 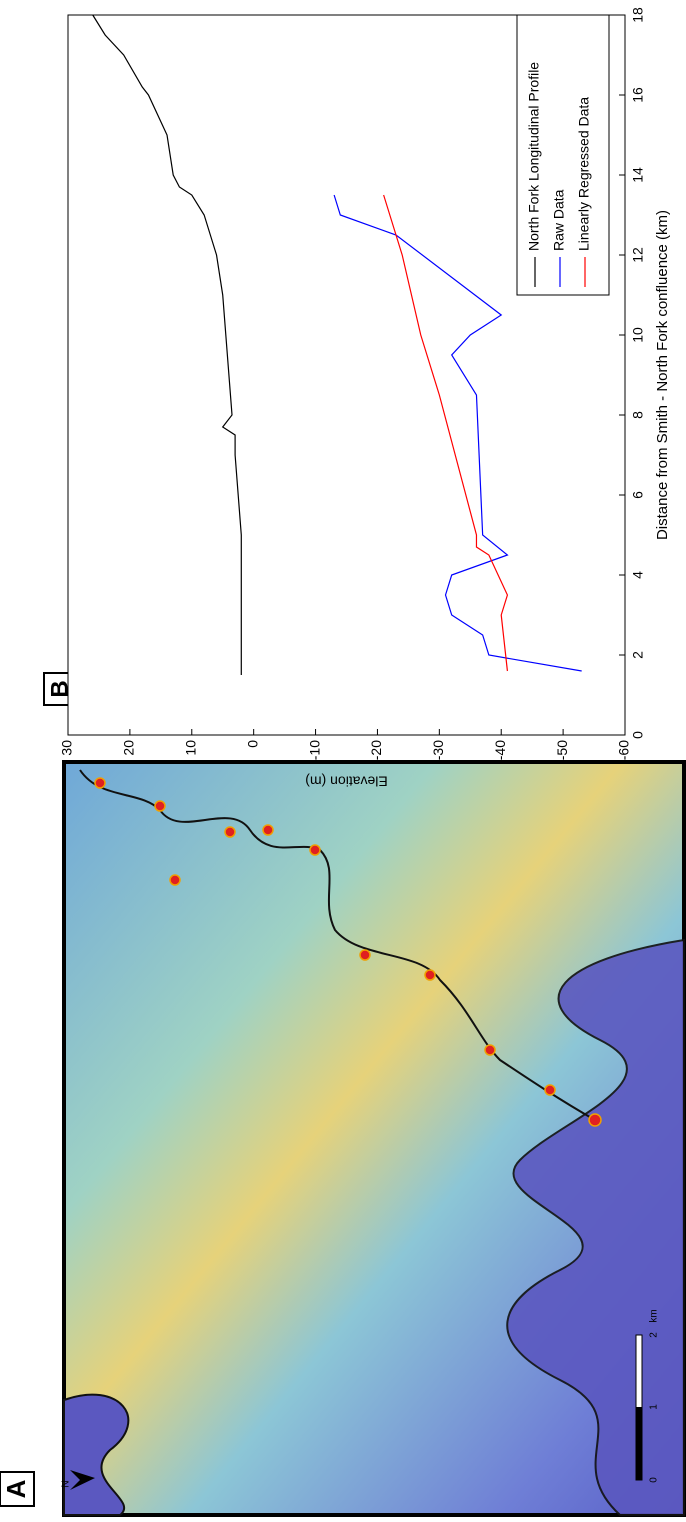 What do you see at coordinates (638, 735) in the screenshot?
I see `x-tick-label: 0` at bounding box center [638, 735].